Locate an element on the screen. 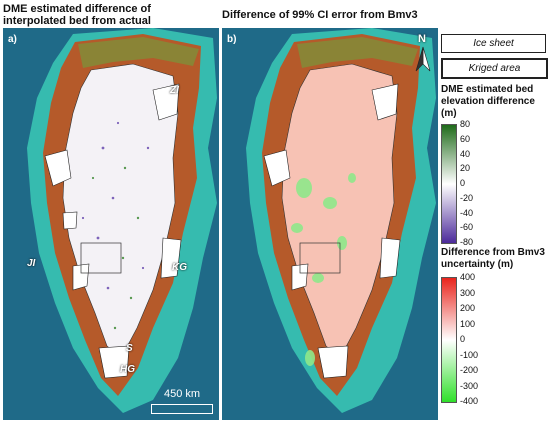 This screenshot has width=550, height=422. legend-ice-sheet: Ice sheet is located at coordinates (493, 43).